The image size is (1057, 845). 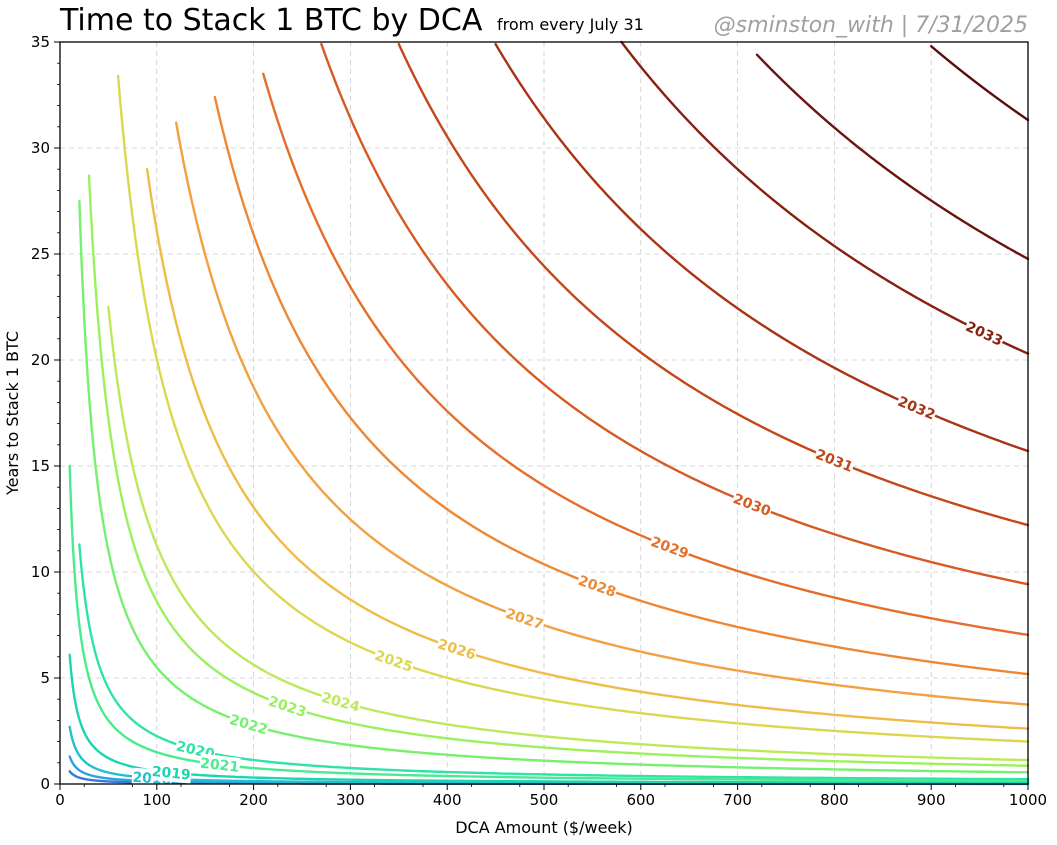 What do you see at coordinates (12, 413) in the screenshot?
I see `y-axis-label: Years to Stack 1 BTC` at bounding box center [12, 413].